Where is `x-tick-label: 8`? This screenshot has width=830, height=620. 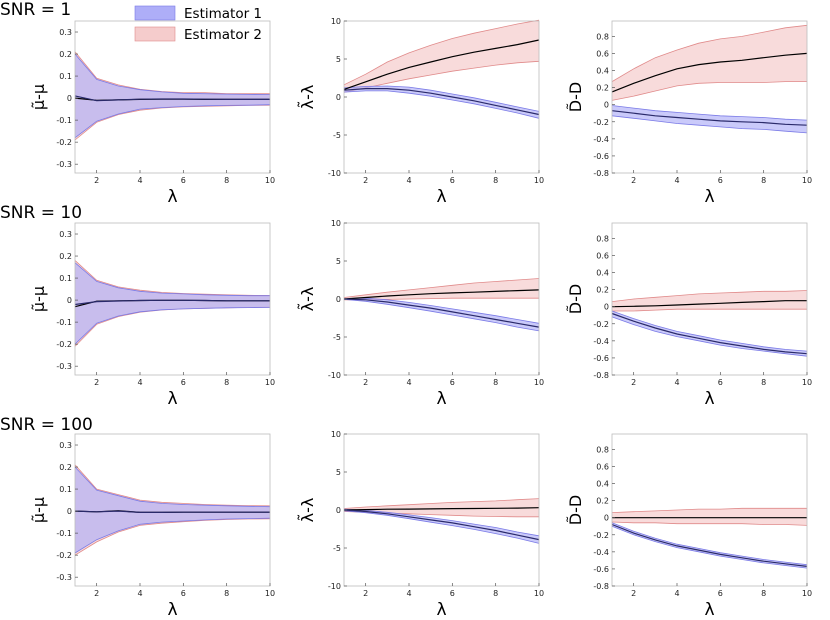 x-tick-label: 8 is located at coordinates (495, 180).